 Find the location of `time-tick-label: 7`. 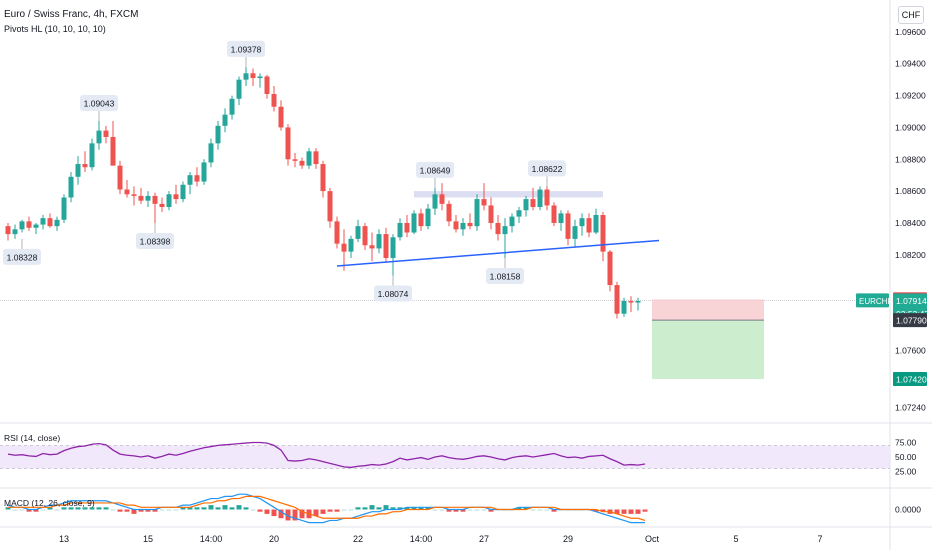

time-tick-label: 7 is located at coordinates (819, 539).